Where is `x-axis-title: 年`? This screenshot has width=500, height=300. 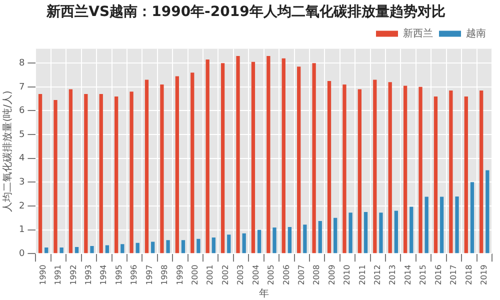 x-axis-title: 年 is located at coordinates (263, 294).